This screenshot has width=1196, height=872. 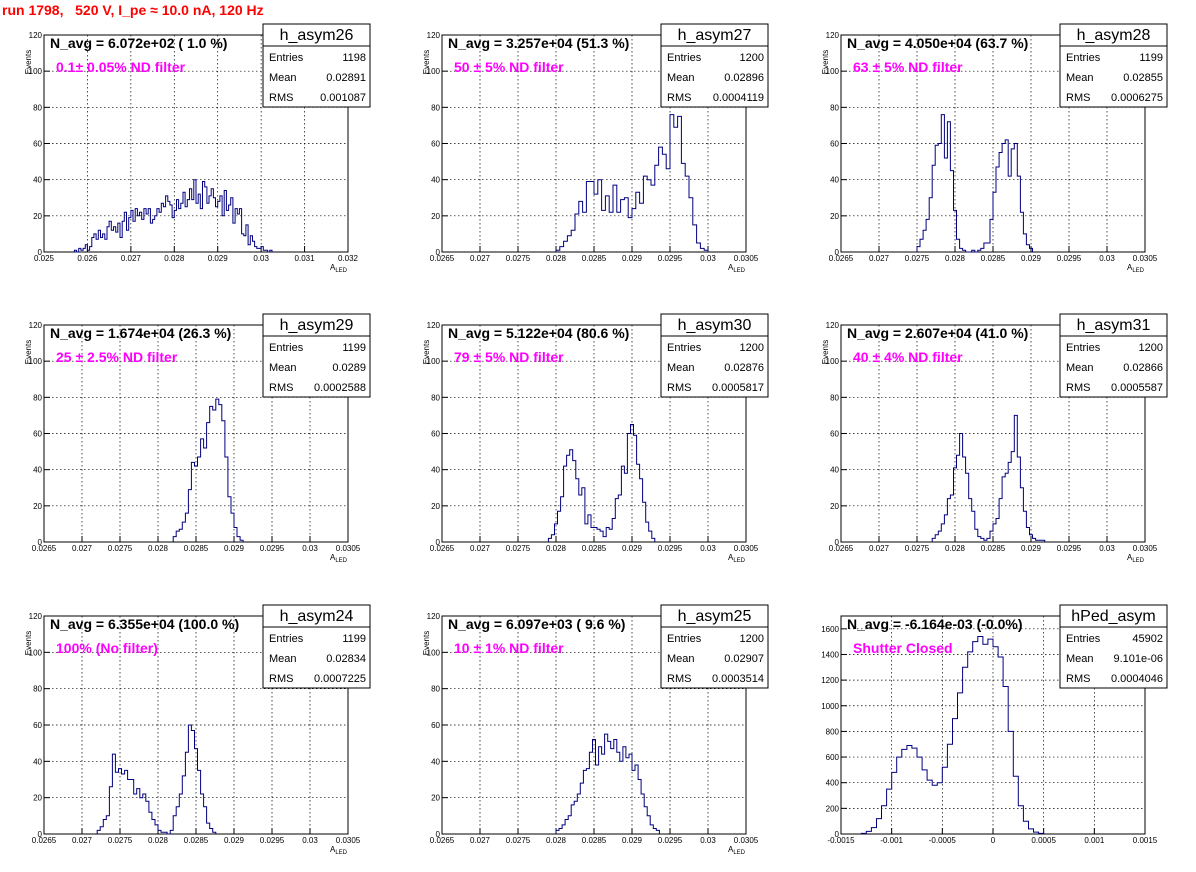 I want to click on stat-value: 0.0004119, so click(x=738, y=98).